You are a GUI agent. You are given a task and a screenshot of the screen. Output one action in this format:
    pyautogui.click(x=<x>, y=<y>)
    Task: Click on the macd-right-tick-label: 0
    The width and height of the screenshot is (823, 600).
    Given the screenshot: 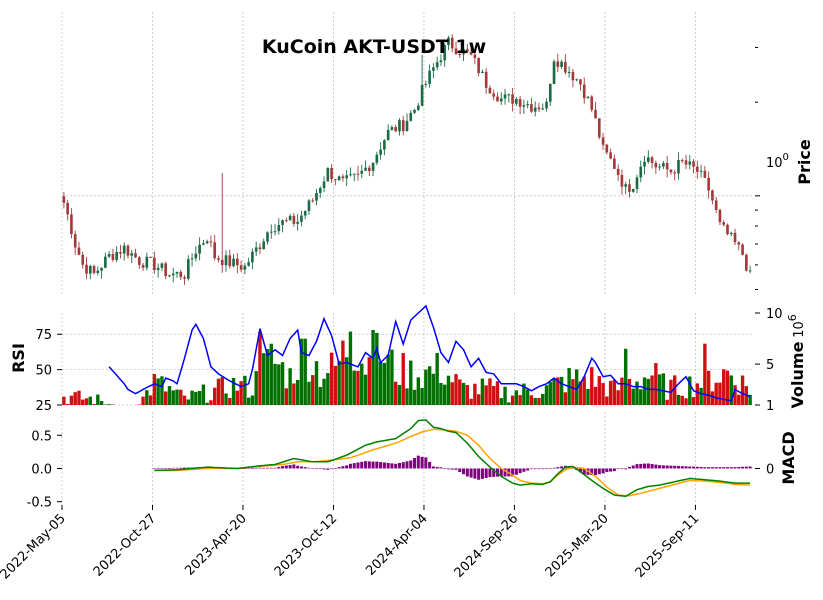 What is the action you would take?
    pyautogui.click(x=770, y=469)
    